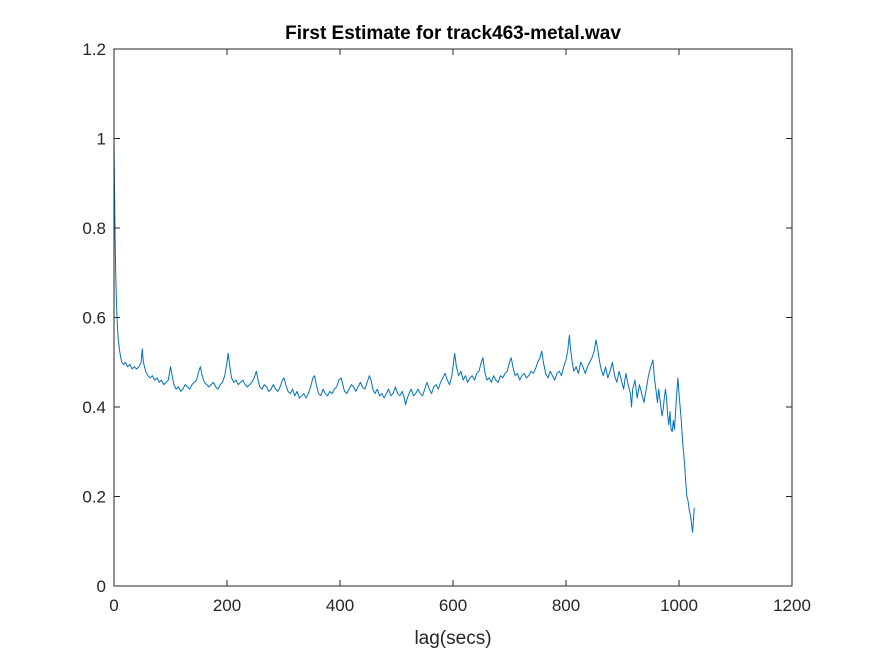 The height and width of the screenshot is (656, 875). Describe the element at coordinates (94, 497) in the screenshot. I see `y-tick-label-1: 0.2` at that location.